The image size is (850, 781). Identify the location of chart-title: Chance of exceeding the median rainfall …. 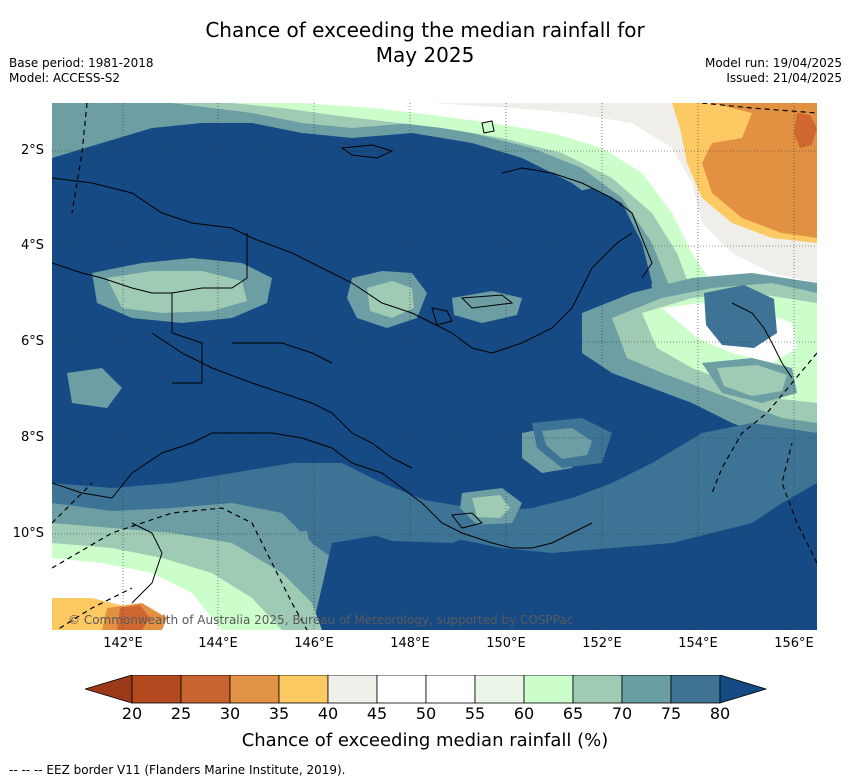
(425, 43).